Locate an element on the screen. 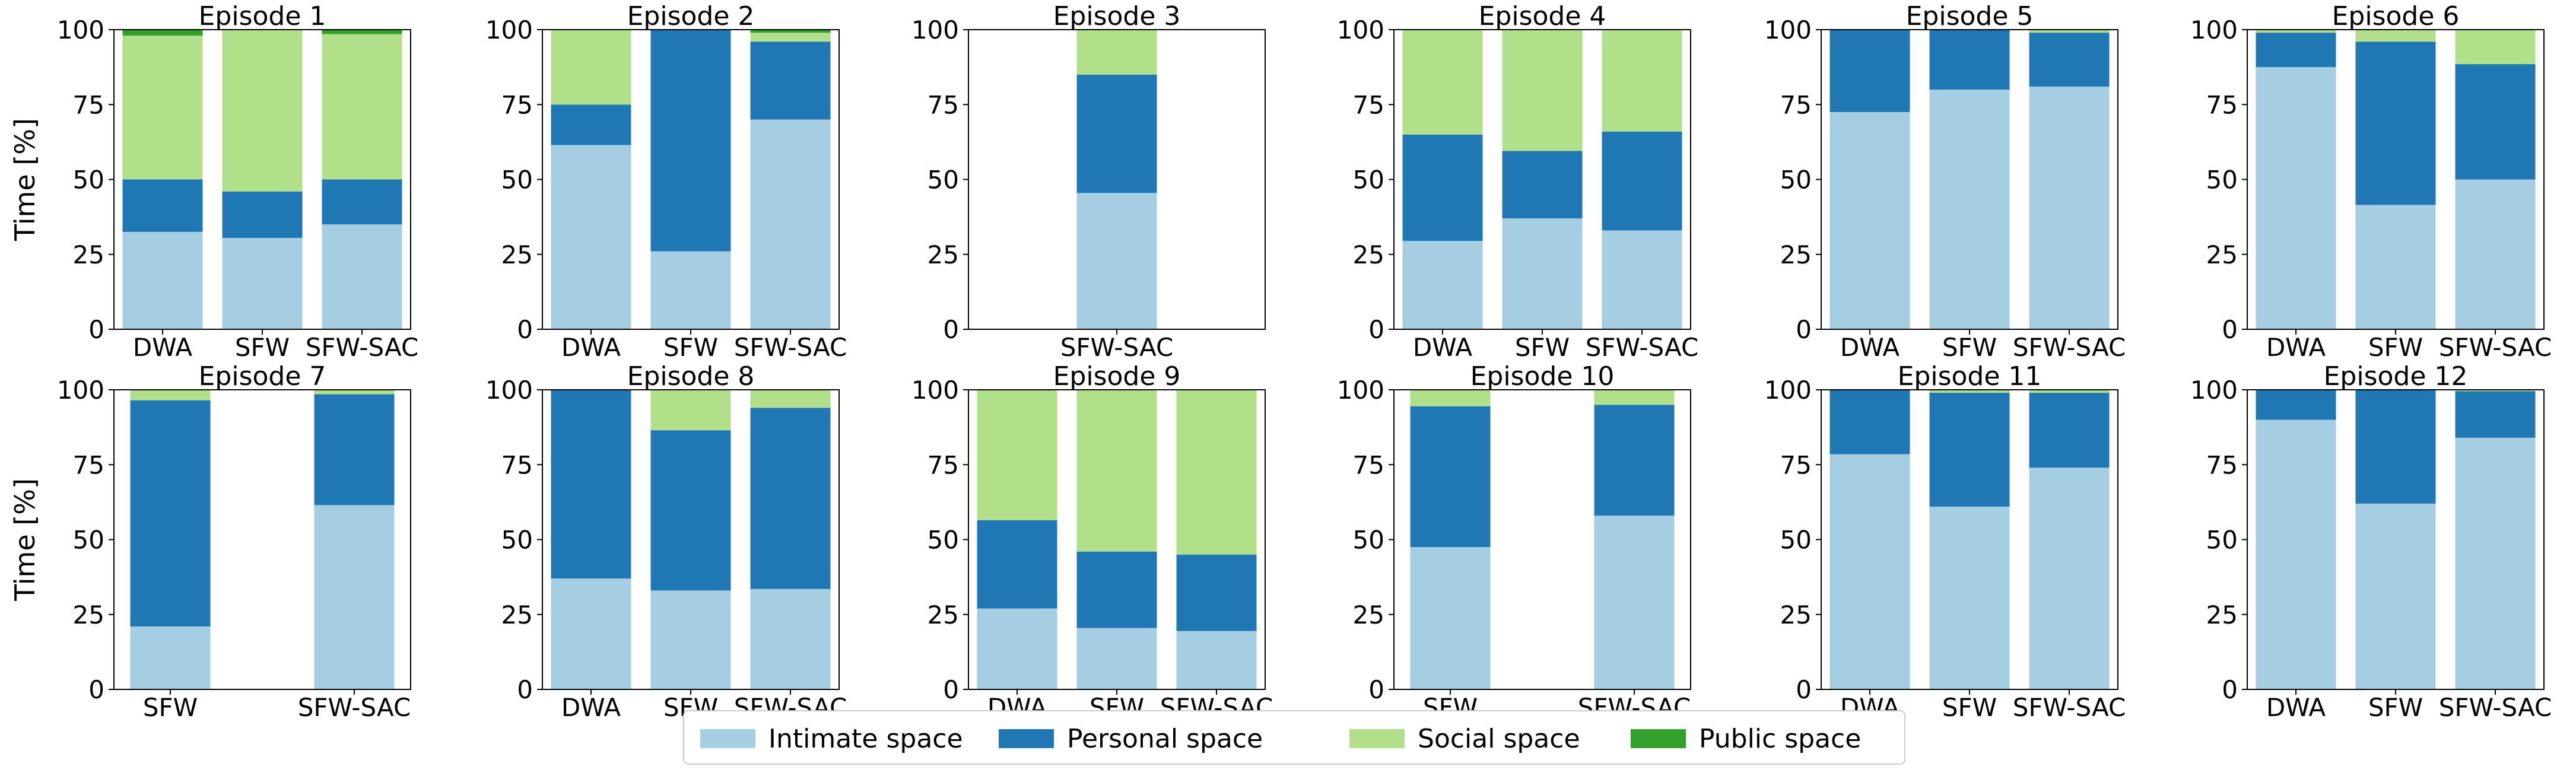  episode-6-bar-sfw-sac-social-space is located at coordinates (2495, 47).